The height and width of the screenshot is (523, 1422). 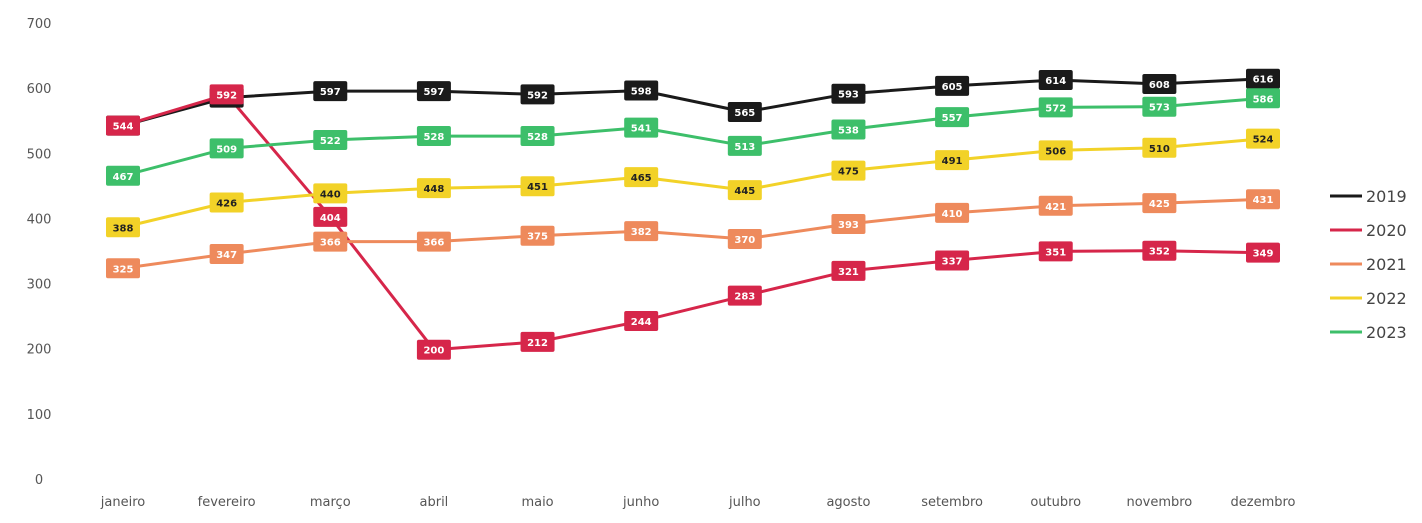 I want to click on data-point-2022: 491, so click(x=952, y=160).